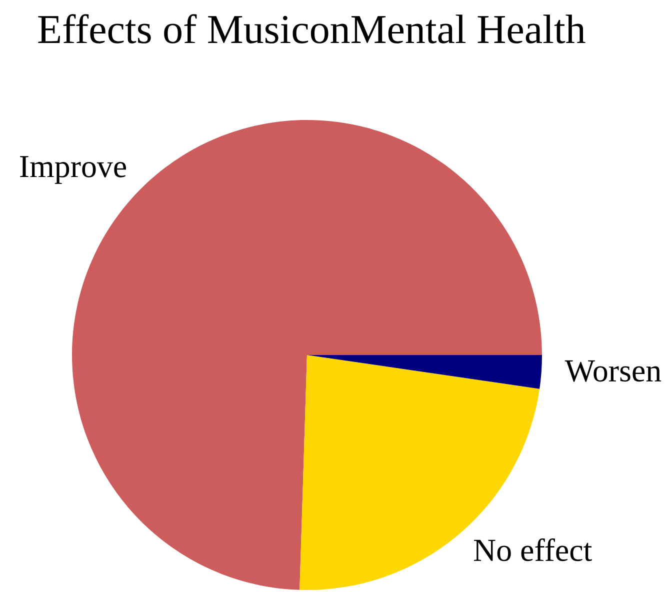 The image size is (672, 592). What do you see at coordinates (613, 371) in the screenshot?
I see `slice-label: Worsen` at bounding box center [613, 371].